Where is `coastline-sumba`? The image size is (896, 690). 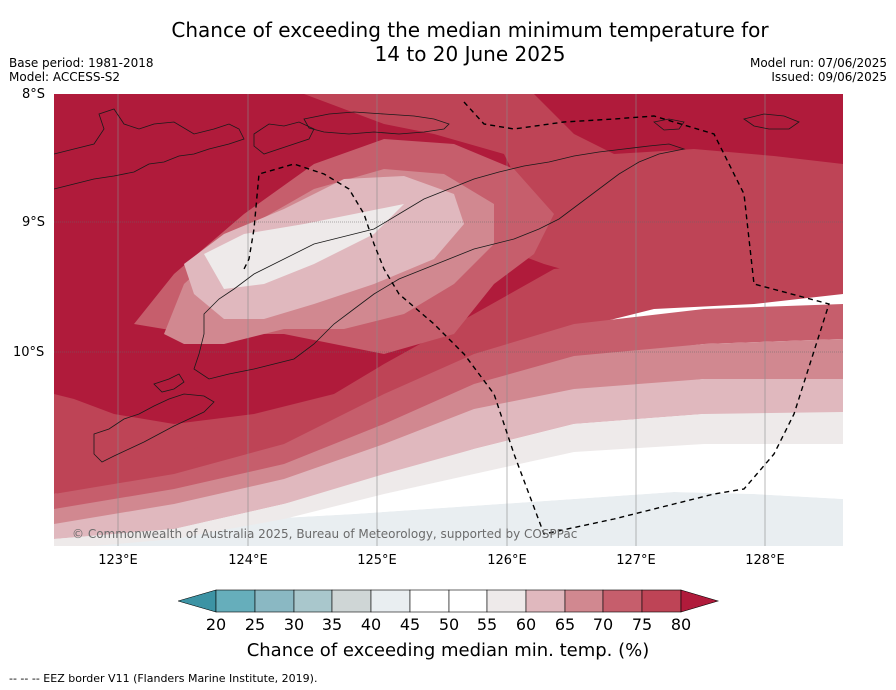 coastline-sumba is located at coordinates (154, 428).